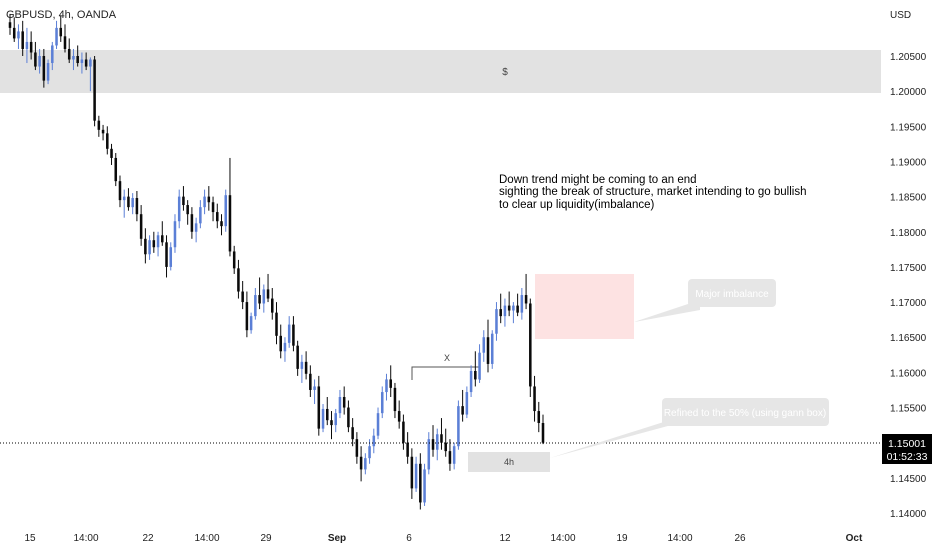 Image resolution: width=932 pixels, height=550 pixels. I want to click on price-tick-label: 1.14000, so click(908, 514).